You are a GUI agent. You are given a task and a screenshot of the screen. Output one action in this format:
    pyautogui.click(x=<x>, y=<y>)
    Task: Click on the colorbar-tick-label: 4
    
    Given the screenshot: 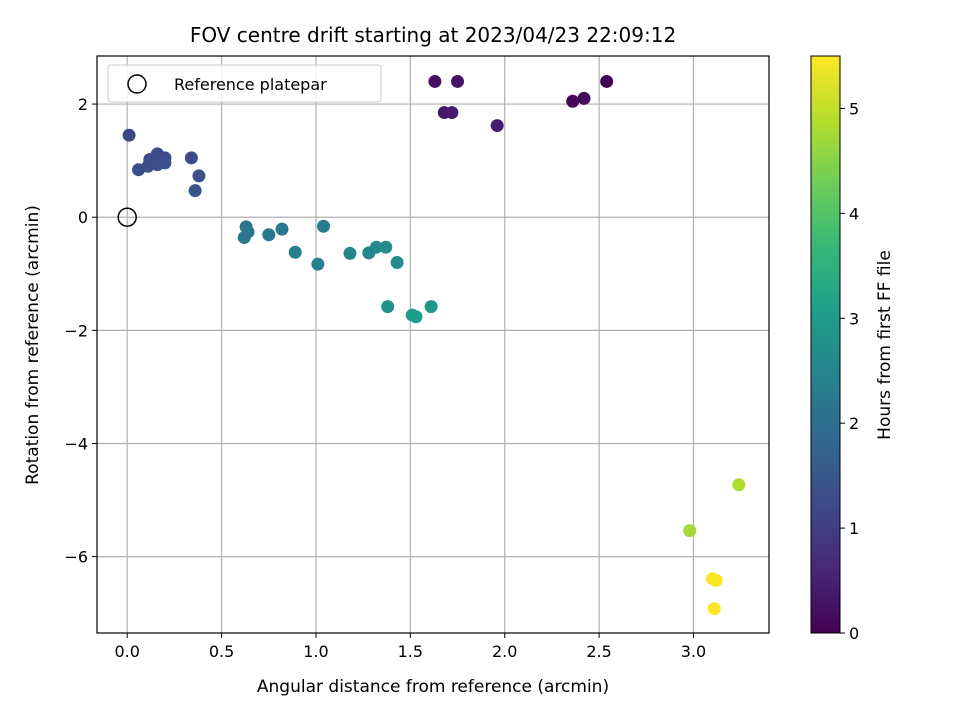 What is the action you would take?
    pyautogui.click(x=854, y=213)
    